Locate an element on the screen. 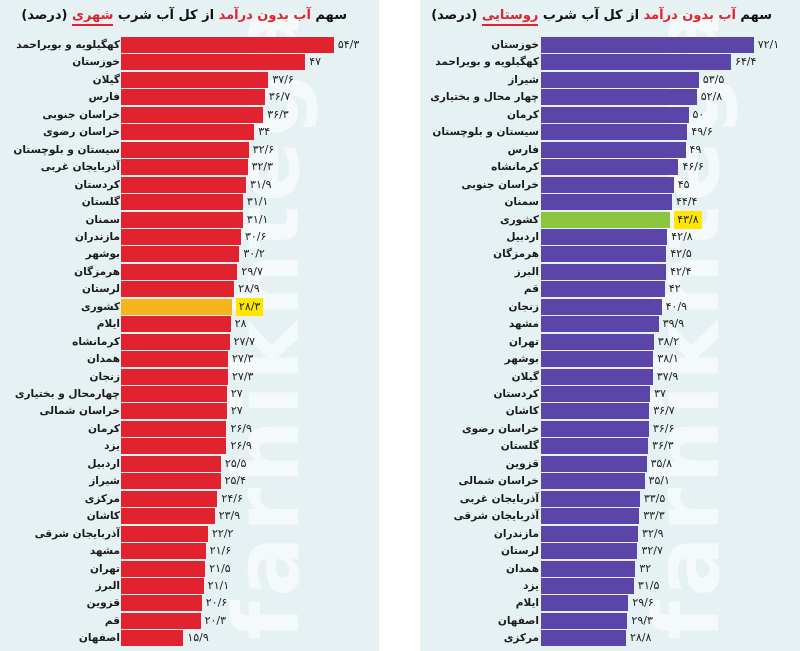 The image size is (800, 651). value-label: ۴۴/۴ is located at coordinates (686, 202).